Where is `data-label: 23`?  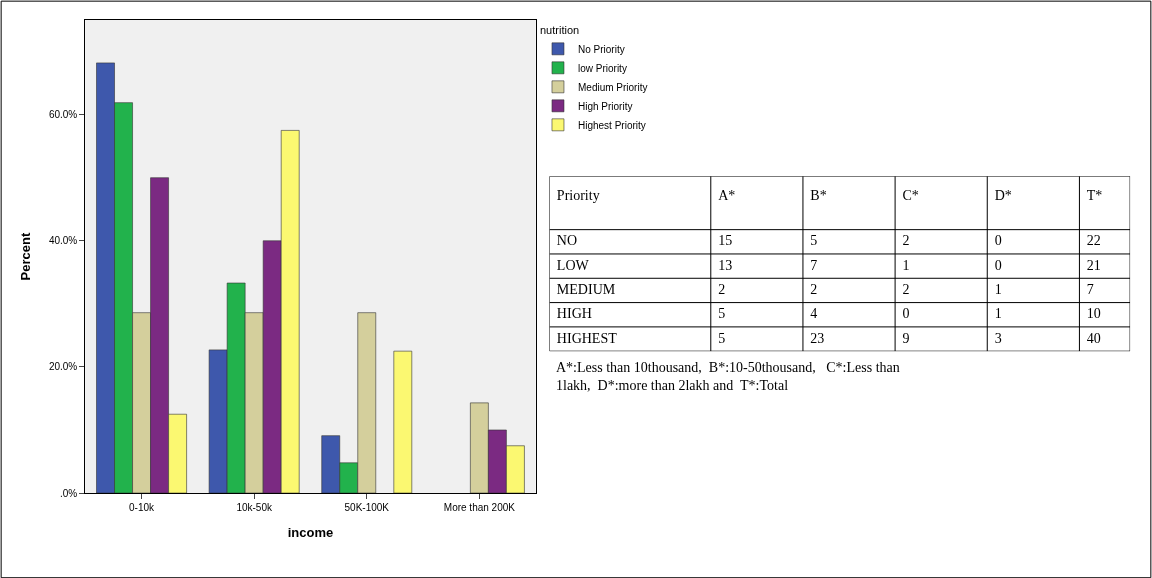
data-label: 23 is located at coordinates (817, 338).